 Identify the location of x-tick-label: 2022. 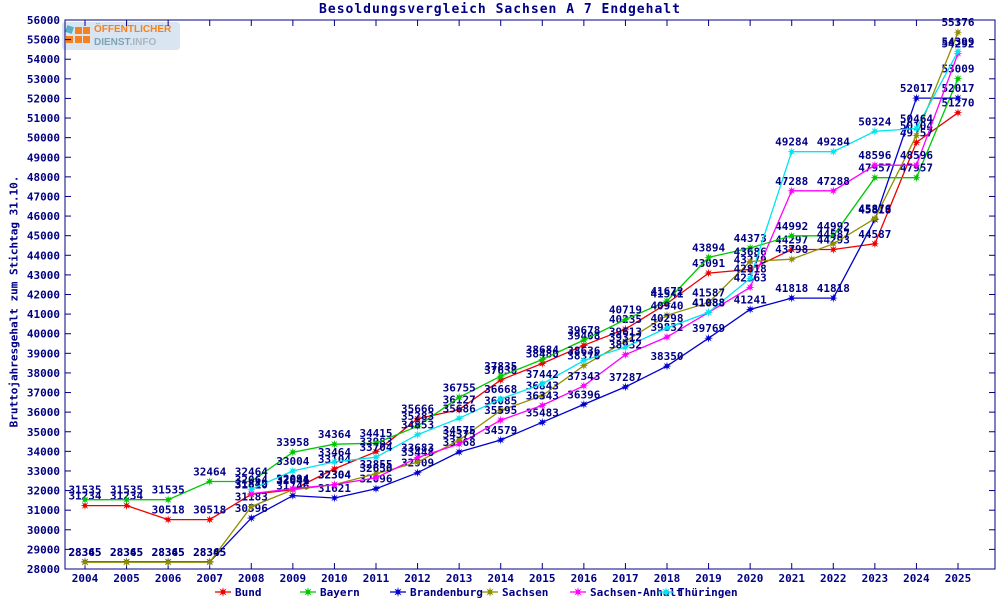
(833, 578).